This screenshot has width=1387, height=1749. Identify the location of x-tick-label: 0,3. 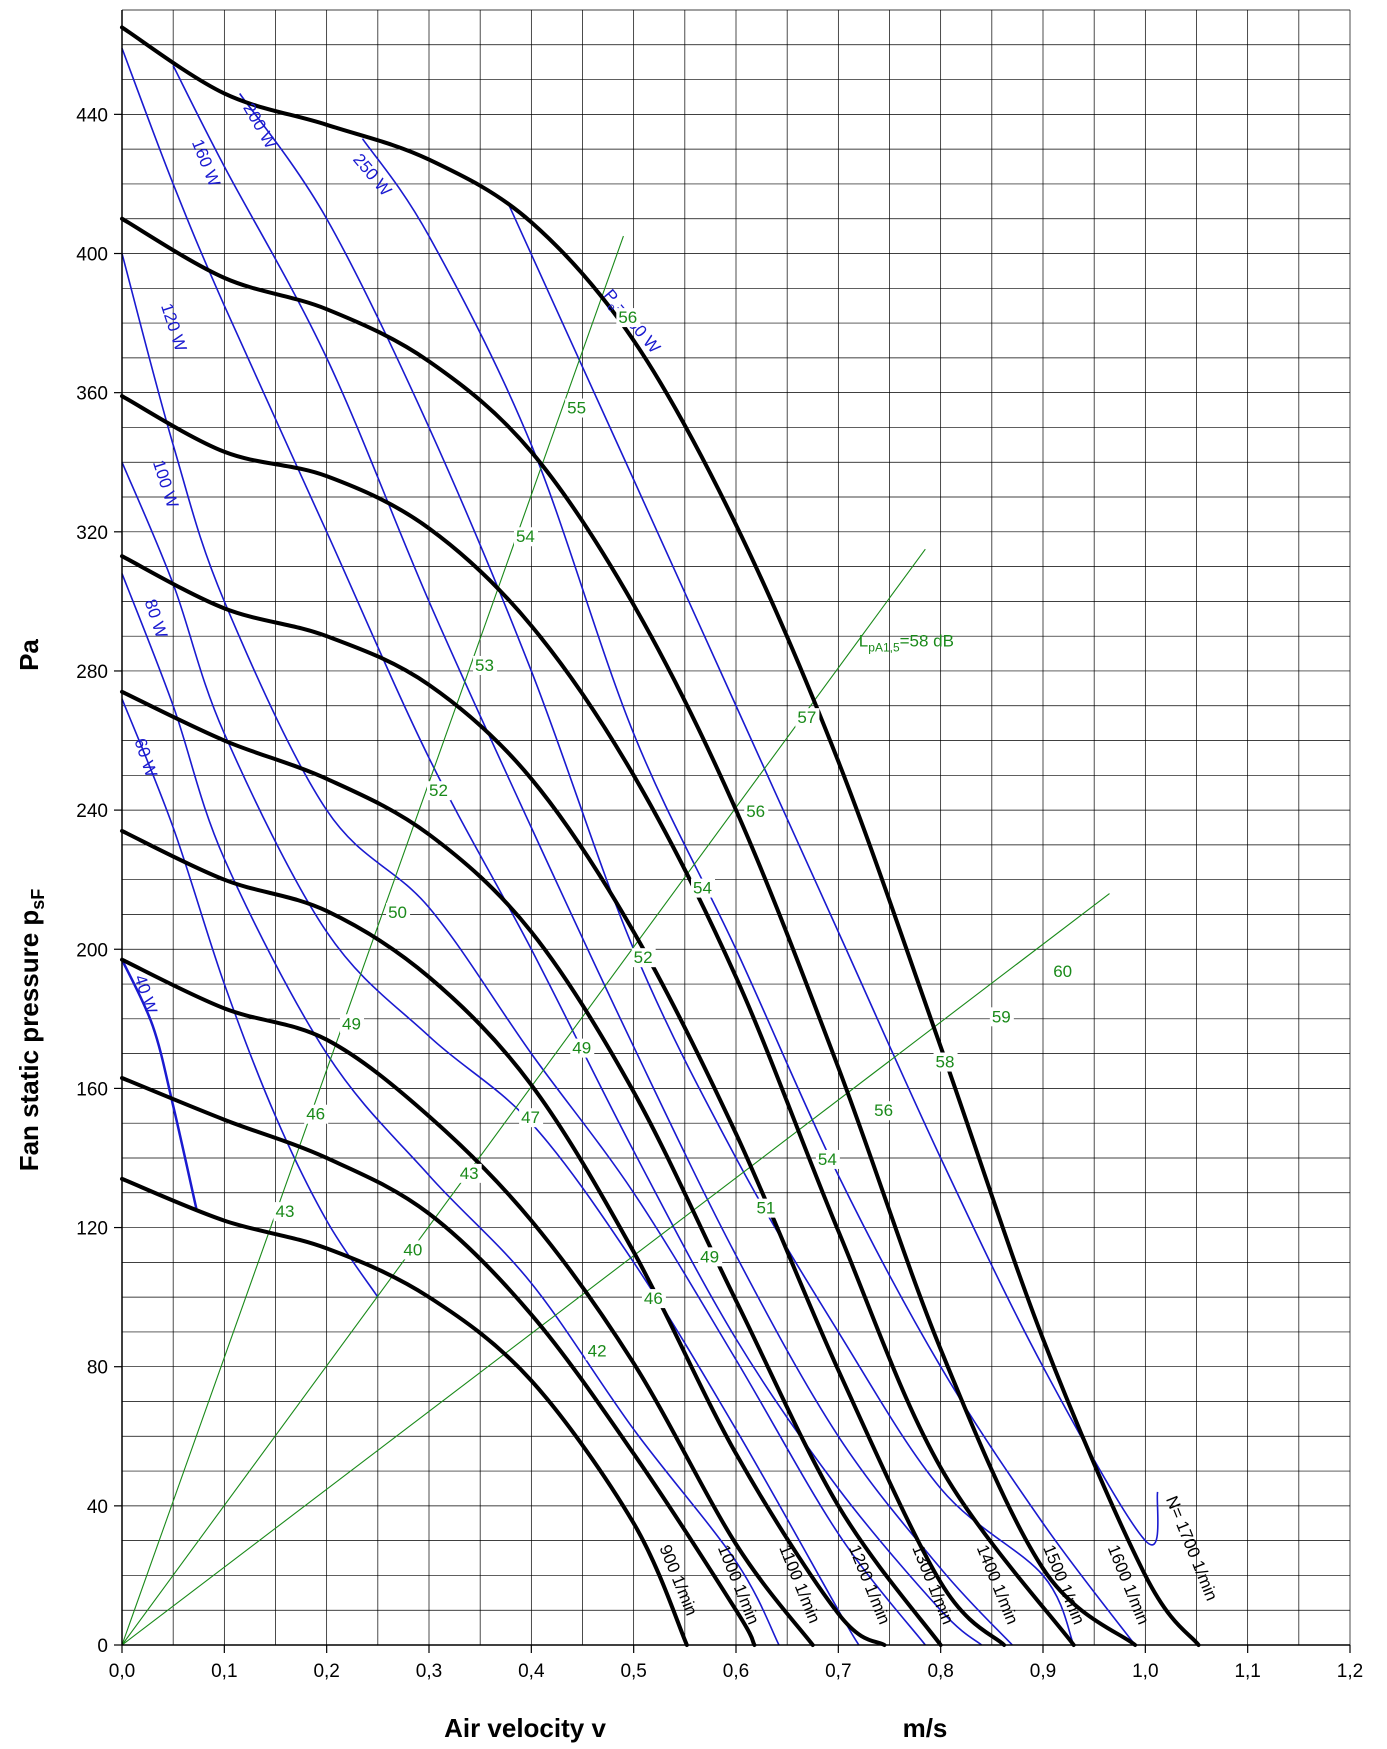
(429, 1671).